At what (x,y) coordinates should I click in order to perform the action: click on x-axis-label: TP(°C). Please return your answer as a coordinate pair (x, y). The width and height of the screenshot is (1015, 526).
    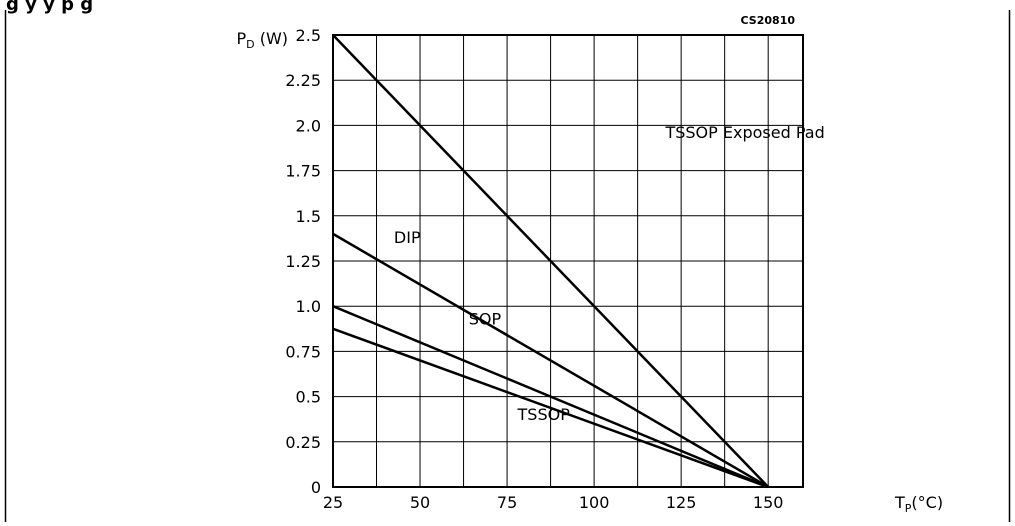
    Looking at the image, I should click on (918, 504).